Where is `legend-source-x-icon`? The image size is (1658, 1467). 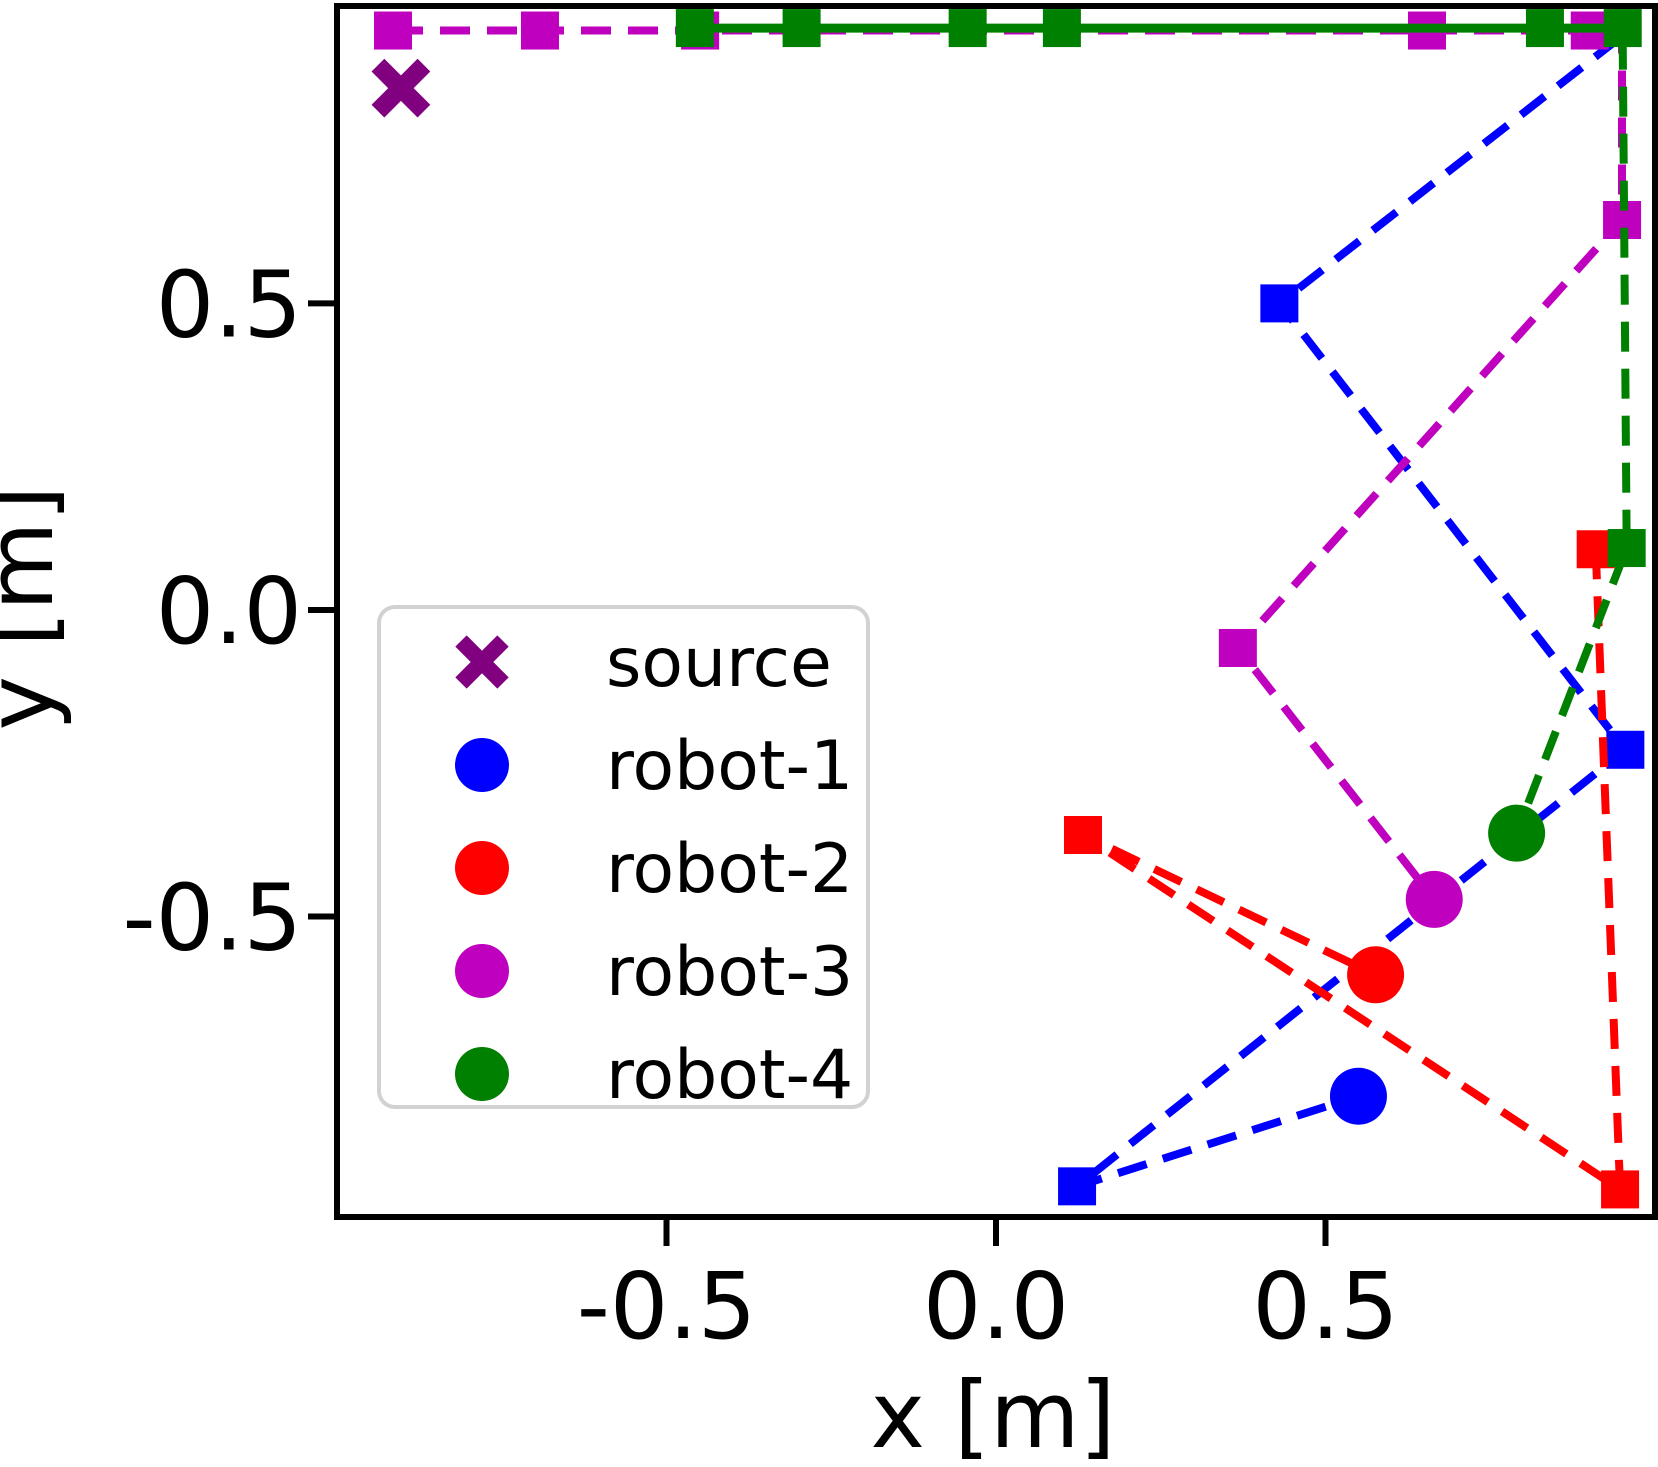
legend-source-x-icon is located at coordinates (482, 662).